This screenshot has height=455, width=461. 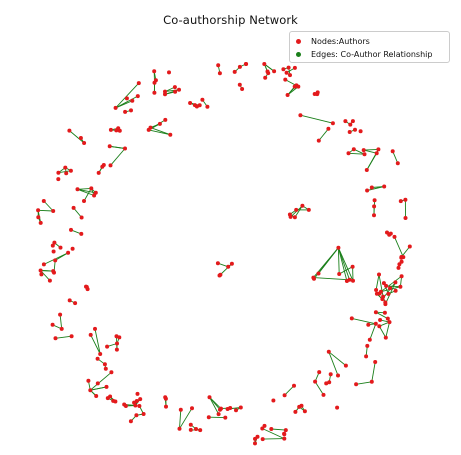 I want to click on legend-label-nodes: Nodes:Authors, so click(x=340, y=41).